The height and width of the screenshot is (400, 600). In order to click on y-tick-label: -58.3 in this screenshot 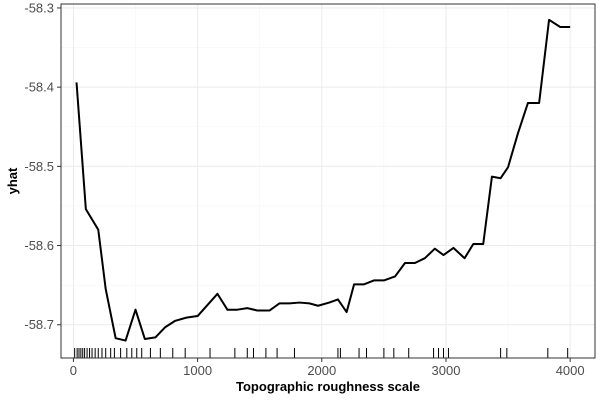, I will do `click(39, 7)`.